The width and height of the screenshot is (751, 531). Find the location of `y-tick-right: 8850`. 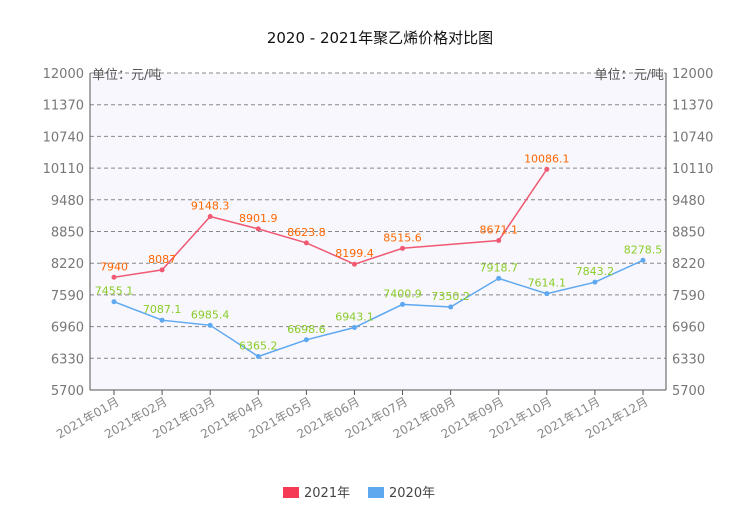

y-tick-right: 8850 is located at coordinates (688, 233).